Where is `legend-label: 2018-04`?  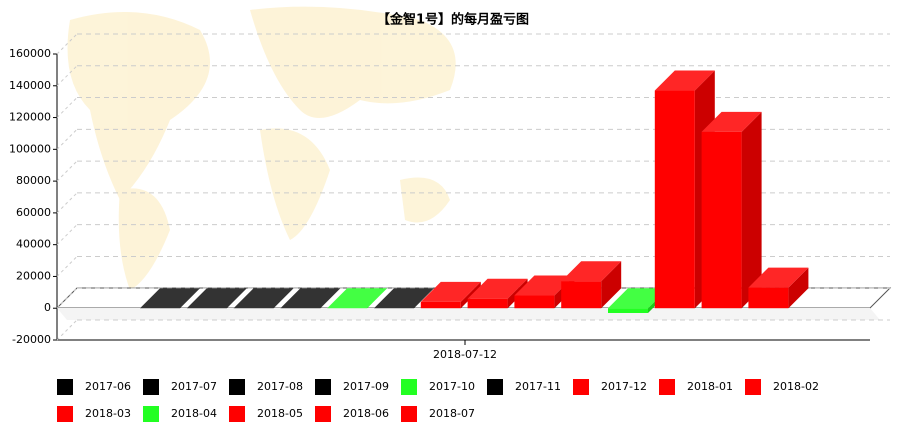
legend-label: 2018-04 is located at coordinates (194, 413).